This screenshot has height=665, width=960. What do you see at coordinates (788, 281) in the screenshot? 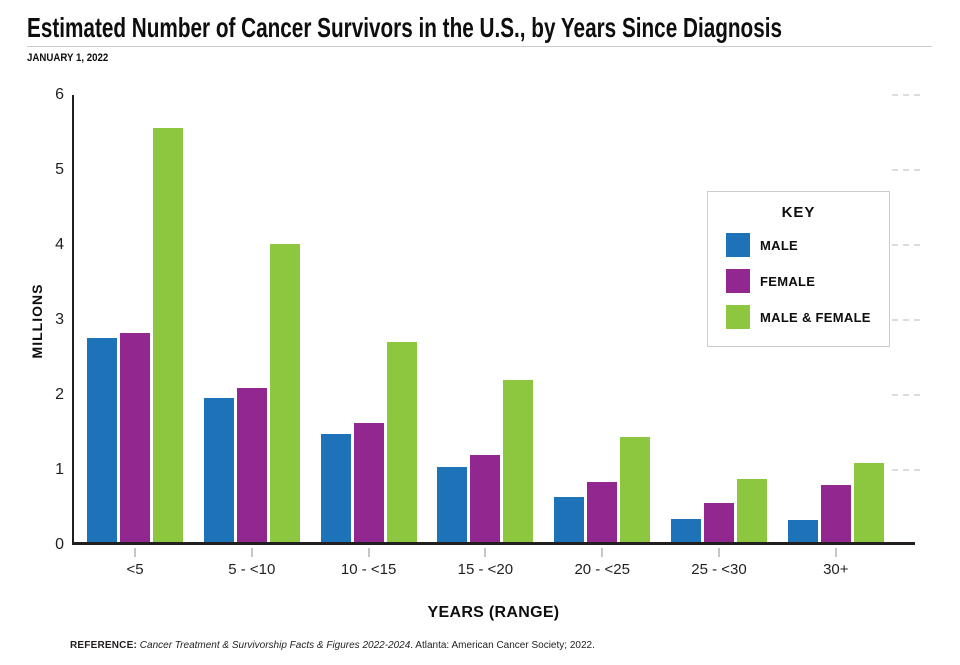
I see `legend-label-female: FEMALE` at bounding box center [788, 281].